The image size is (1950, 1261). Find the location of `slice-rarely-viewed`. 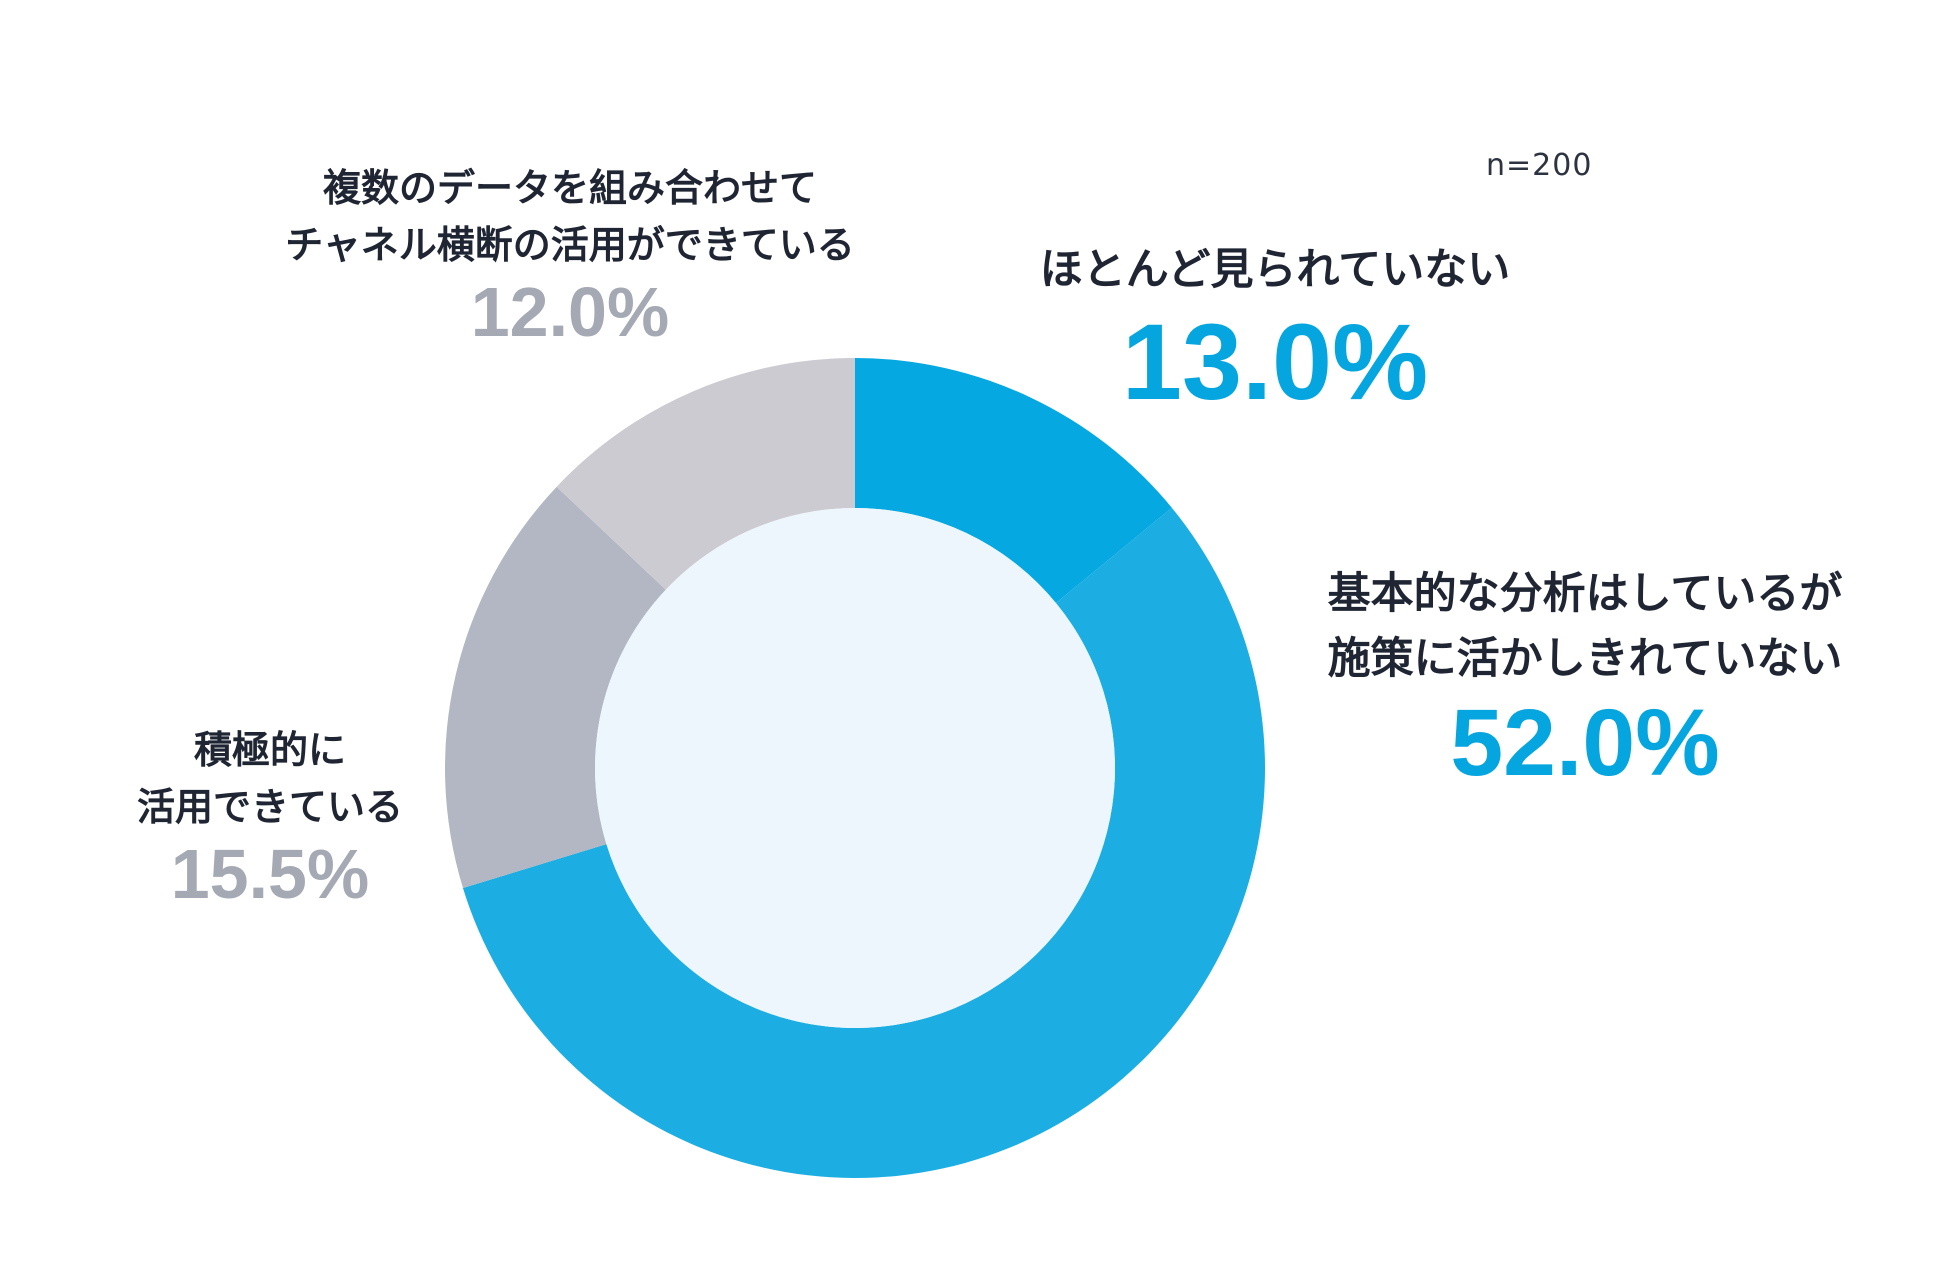

slice-rarely-viewed is located at coordinates (1013, 480).